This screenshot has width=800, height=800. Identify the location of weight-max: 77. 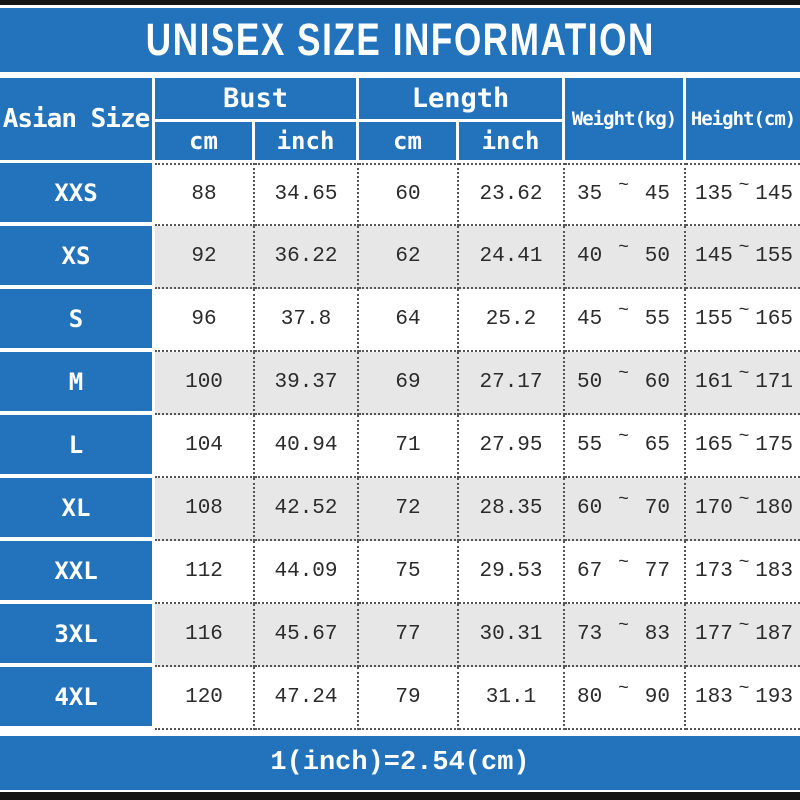
(657, 571).